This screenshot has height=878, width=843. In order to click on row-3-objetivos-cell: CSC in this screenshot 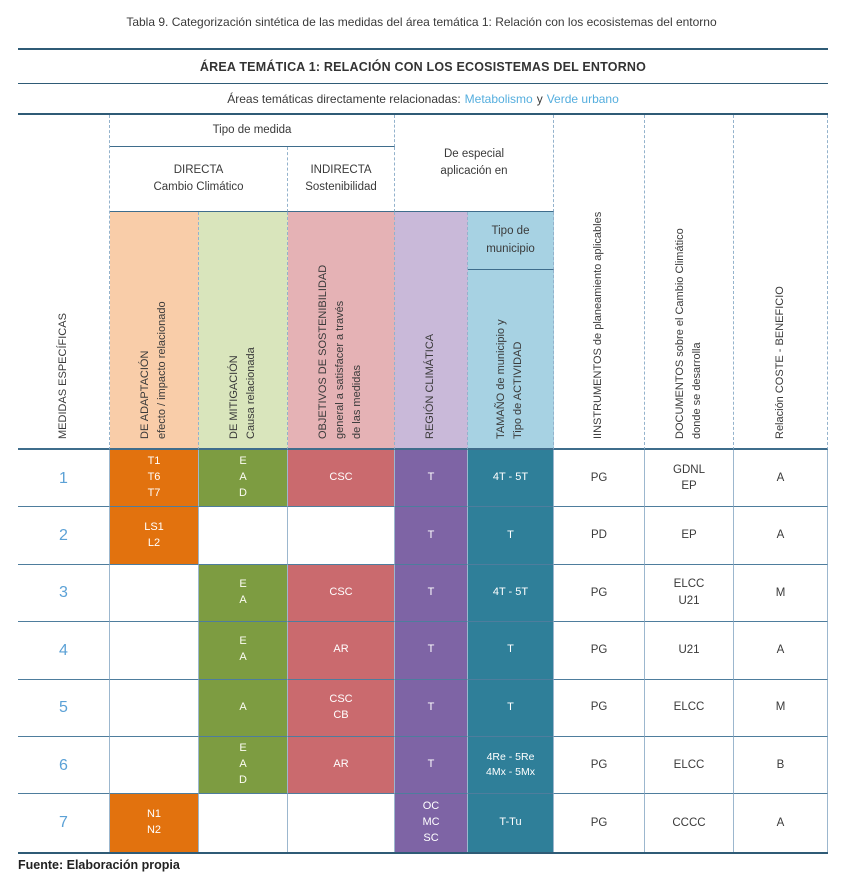, I will do `click(341, 593)`.